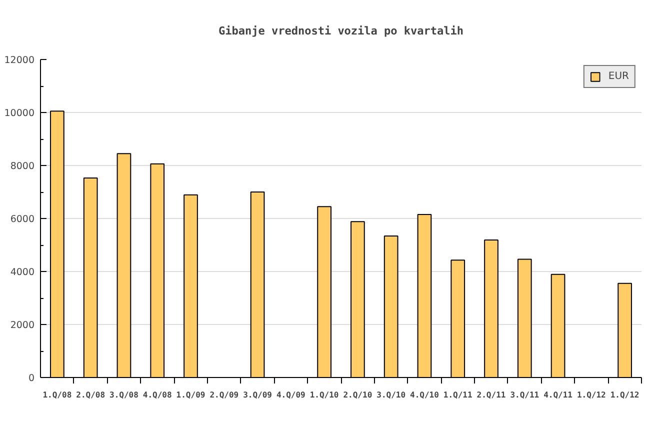 This screenshot has width=660, height=440. I want to click on chart-title: Gibanje vrednosti vozila po kvartalih, so click(341, 31).